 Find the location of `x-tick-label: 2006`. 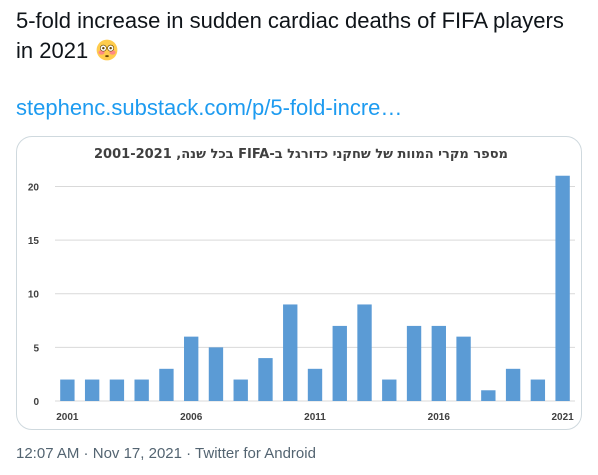

x-tick-label: 2006 is located at coordinates (191, 417).